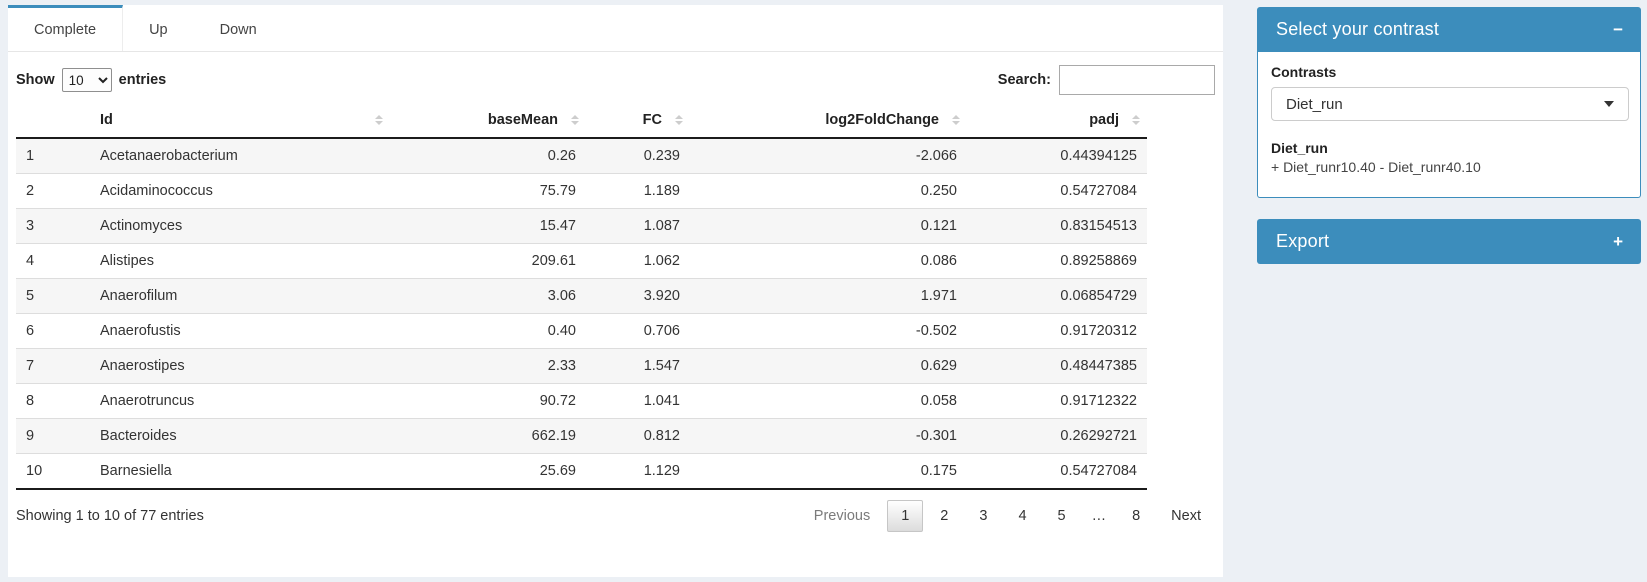 This screenshot has height=582, width=1647. I want to click on tab-up-label: Up, so click(158, 29).